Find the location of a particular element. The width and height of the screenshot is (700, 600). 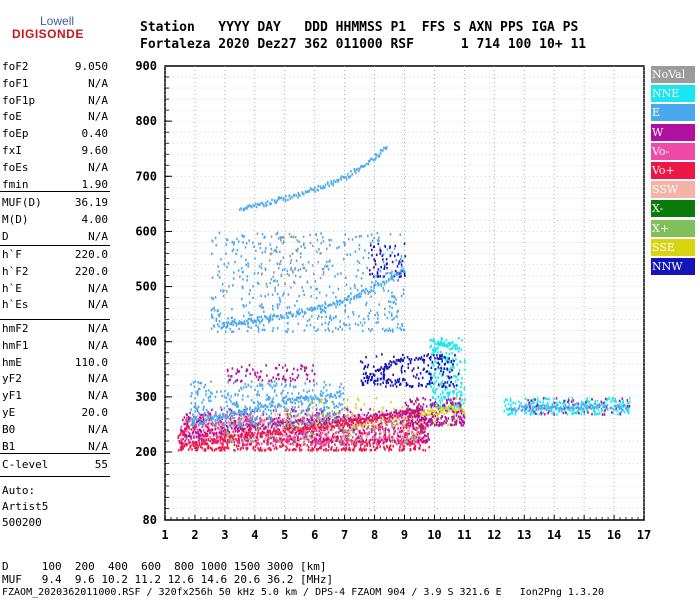

x-tick-label: 13 is located at coordinates (524, 535).